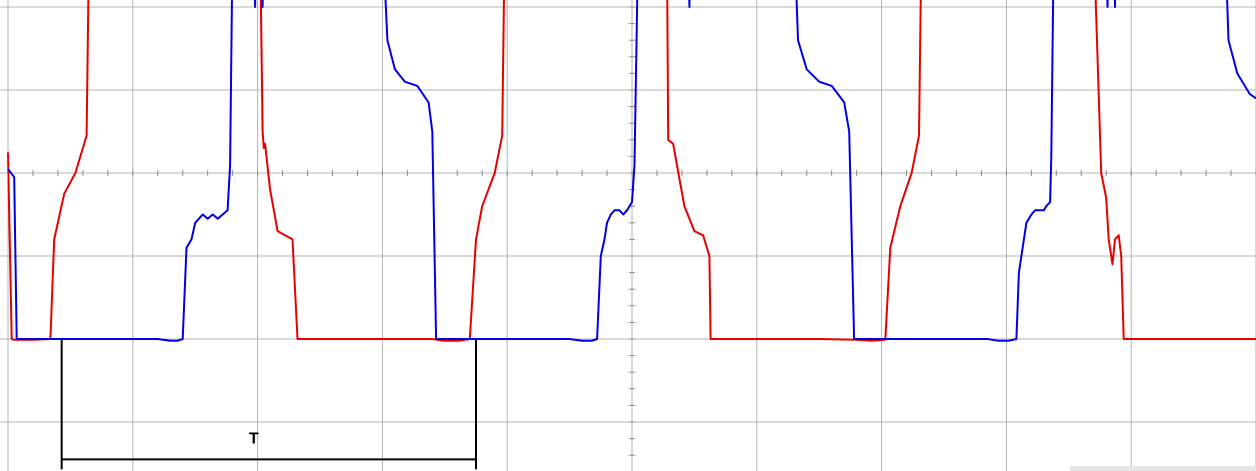 The image size is (1256, 471). Describe the element at coordinates (254, 438) in the screenshot. I see `period-label: T` at that location.